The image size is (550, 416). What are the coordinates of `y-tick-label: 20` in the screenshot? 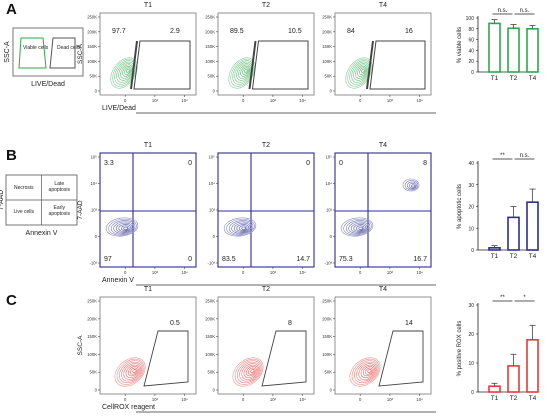 It's located at (471, 335).